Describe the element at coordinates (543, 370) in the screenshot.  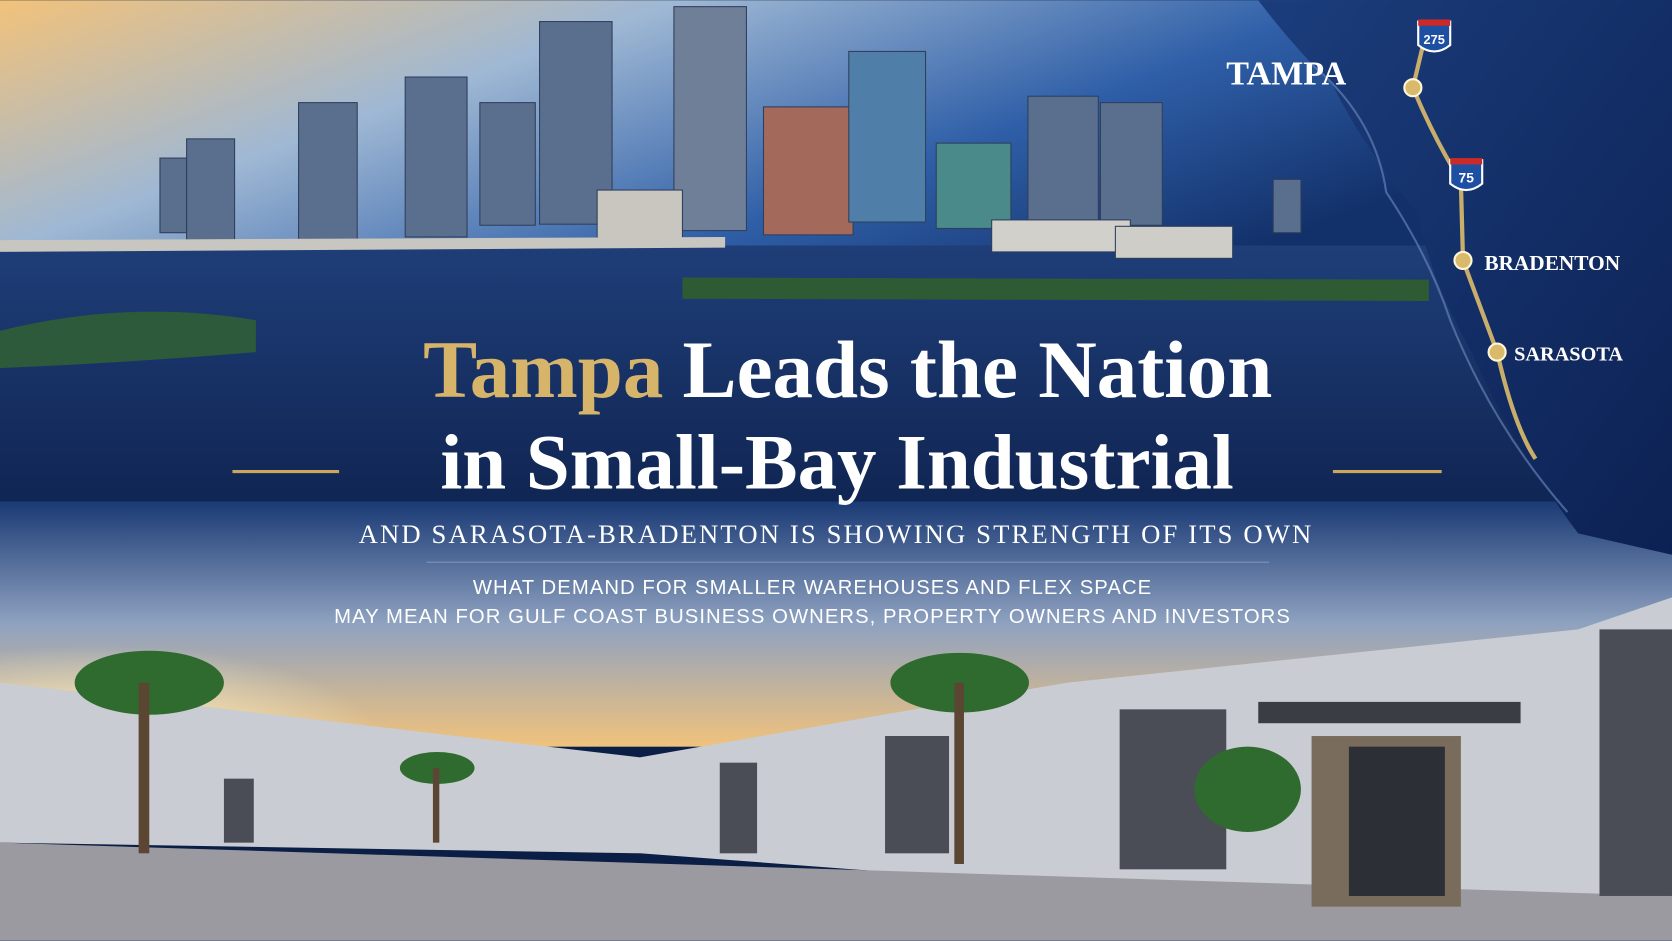
I see `headline-highlight: Tampa` at that location.